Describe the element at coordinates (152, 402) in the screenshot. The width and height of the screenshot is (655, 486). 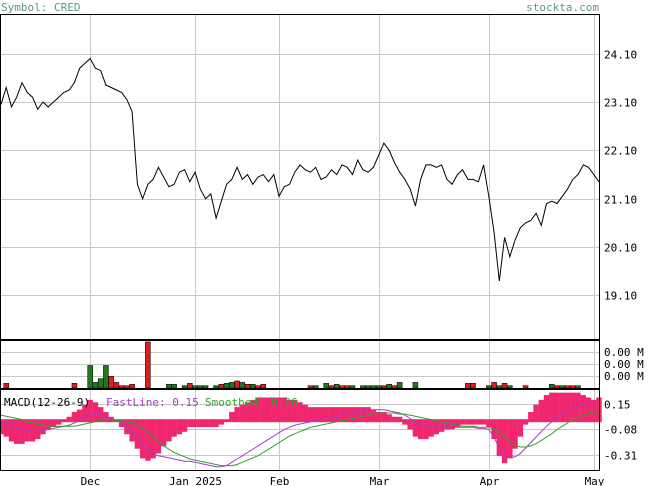
I see `macd-fast-legend: FastLine: 0.15` at that location.